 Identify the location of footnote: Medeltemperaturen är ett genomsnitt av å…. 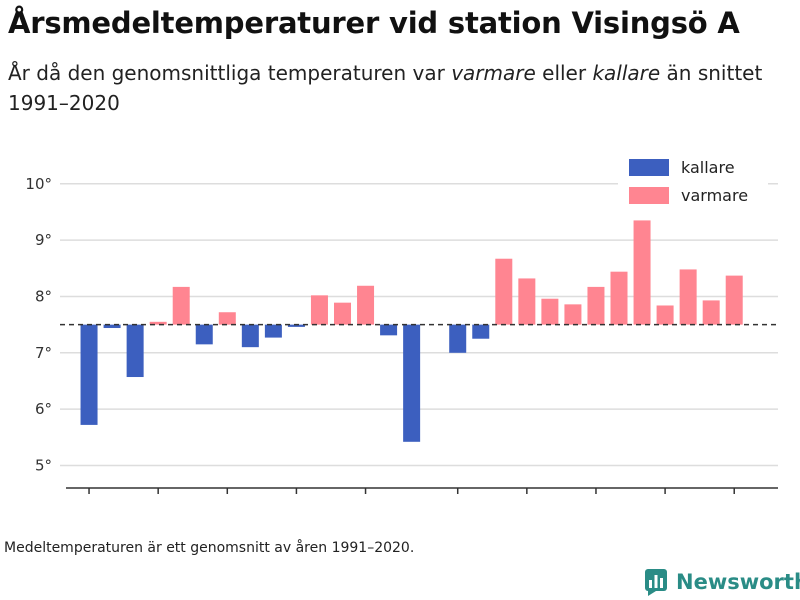
(209, 548).